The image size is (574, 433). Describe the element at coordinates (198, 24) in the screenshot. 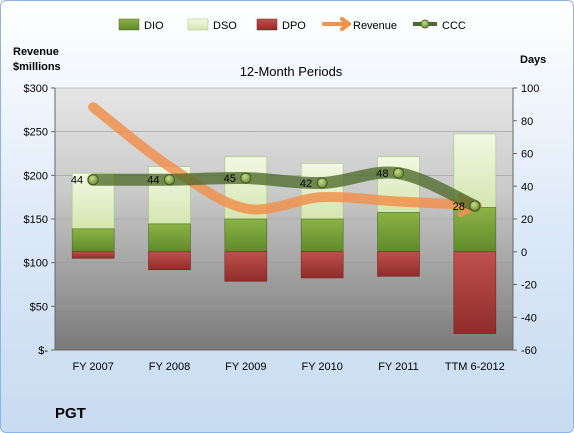

I see `legend-swatch-dso` at that location.